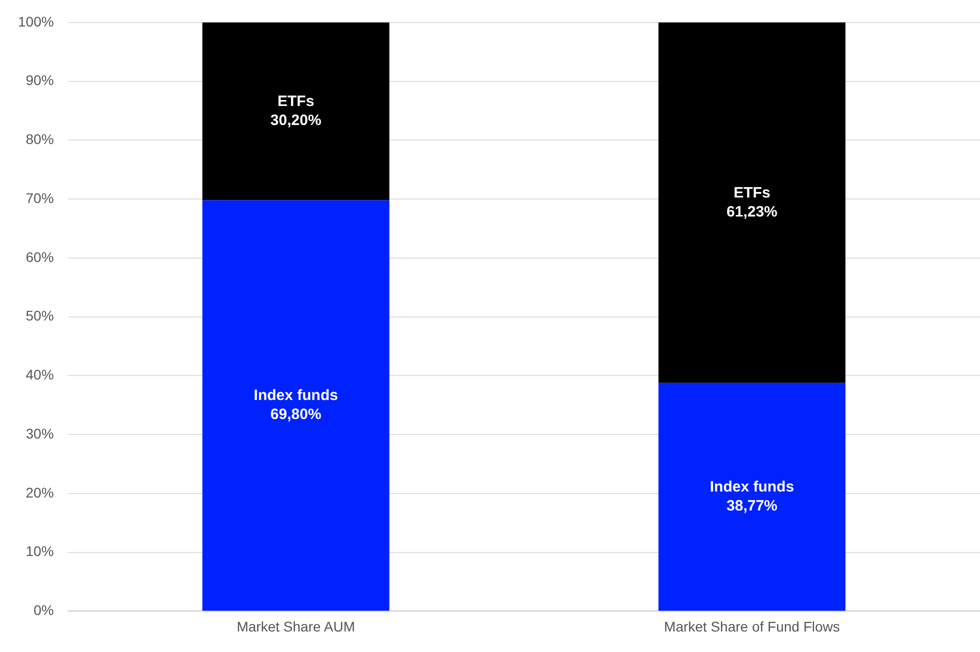 Image resolution: width=980 pixels, height=652 pixels. What do you see at coordinates (40, 139) in the screenshot?
I see `y-tick-label: 80%` at bounding box center [40, 139].